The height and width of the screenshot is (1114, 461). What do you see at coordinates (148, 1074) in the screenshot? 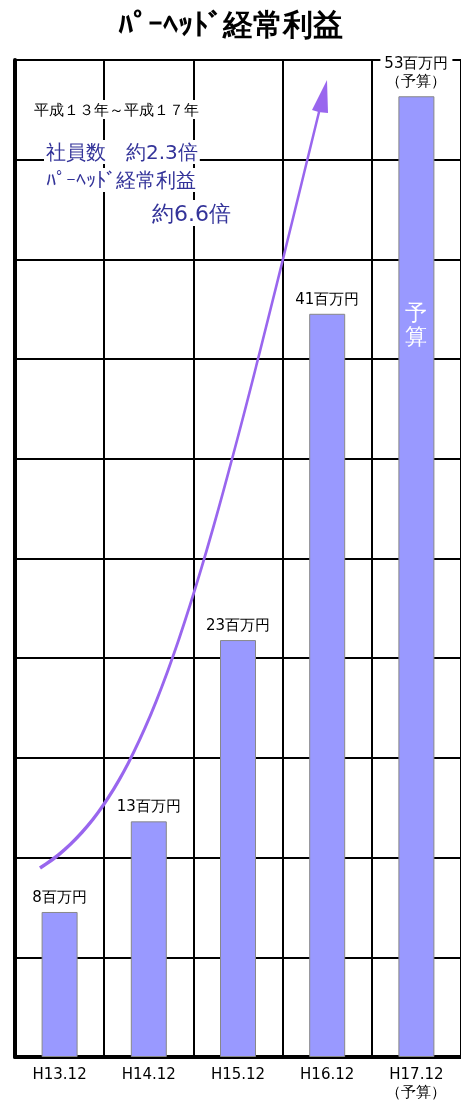
I see `x-tick-label: H14.12` at bounding box center [148, 1074].